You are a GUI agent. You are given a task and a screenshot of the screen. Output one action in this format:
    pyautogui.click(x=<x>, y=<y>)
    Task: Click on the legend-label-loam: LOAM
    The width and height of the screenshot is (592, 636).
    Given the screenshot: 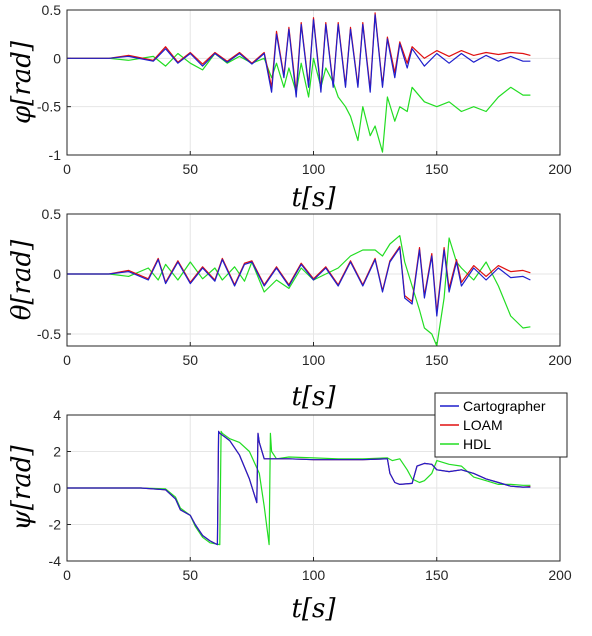 What is the action you would take?
    pyautogui.click(x=483, y=425)
    